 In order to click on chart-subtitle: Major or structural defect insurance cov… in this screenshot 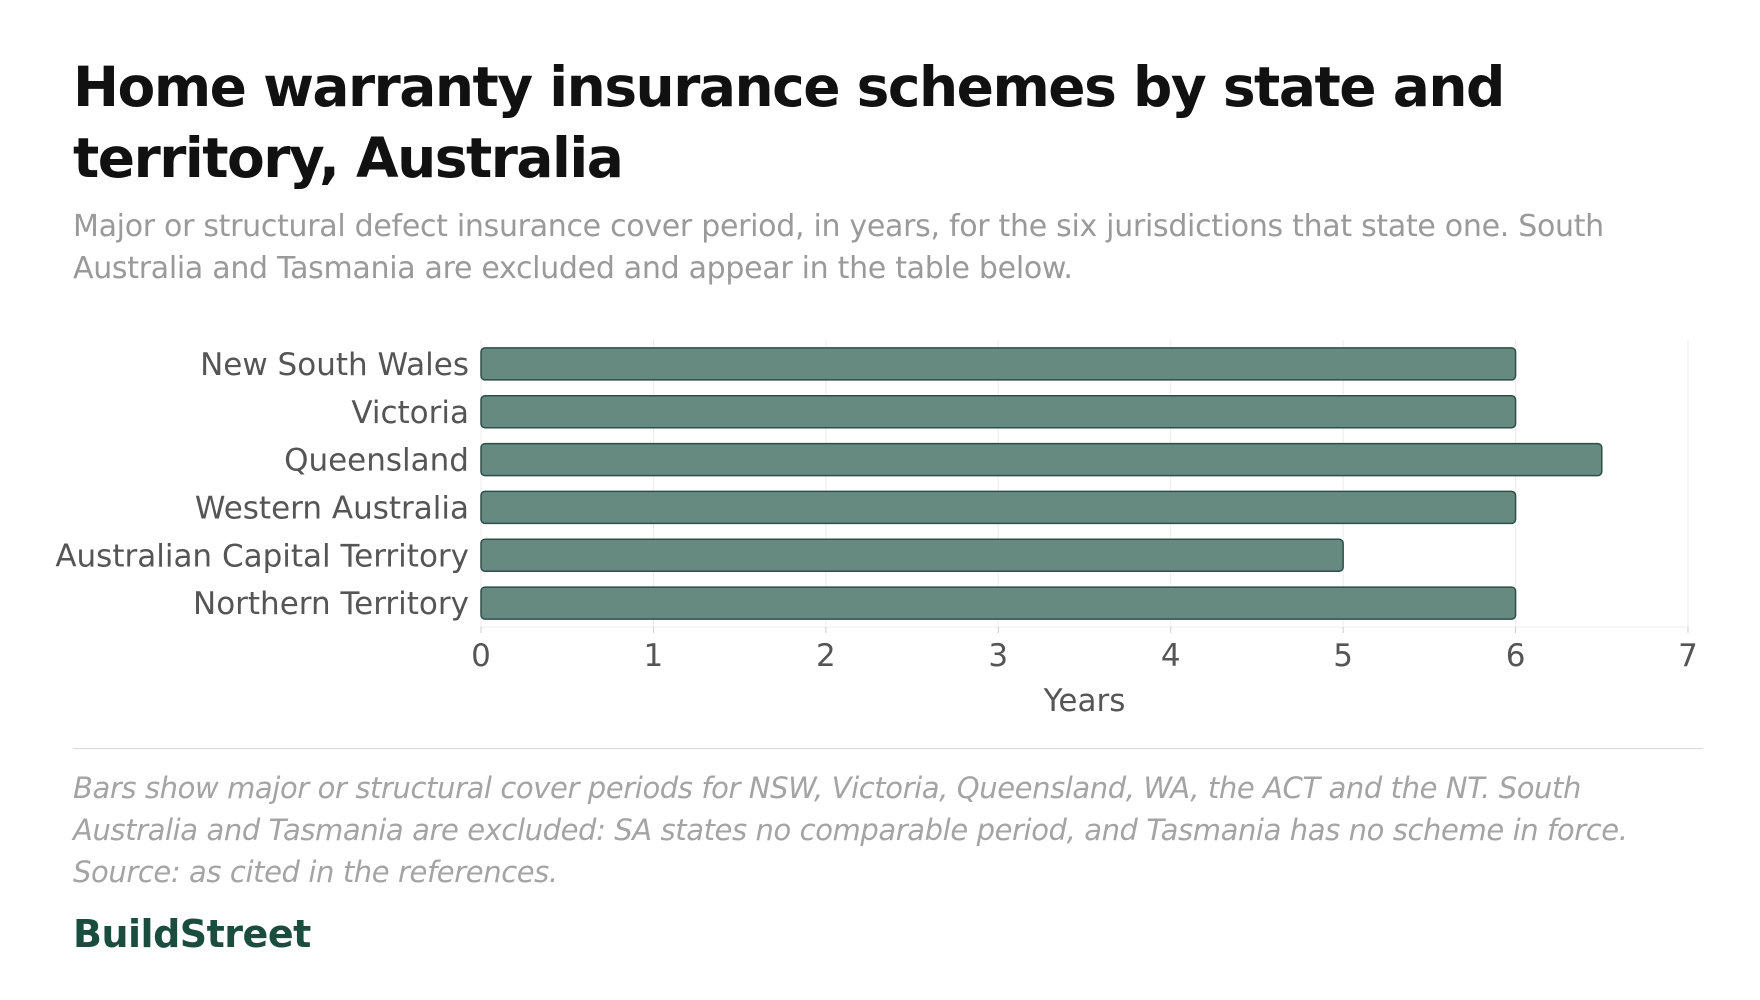, I will do `click(838, 247)`.